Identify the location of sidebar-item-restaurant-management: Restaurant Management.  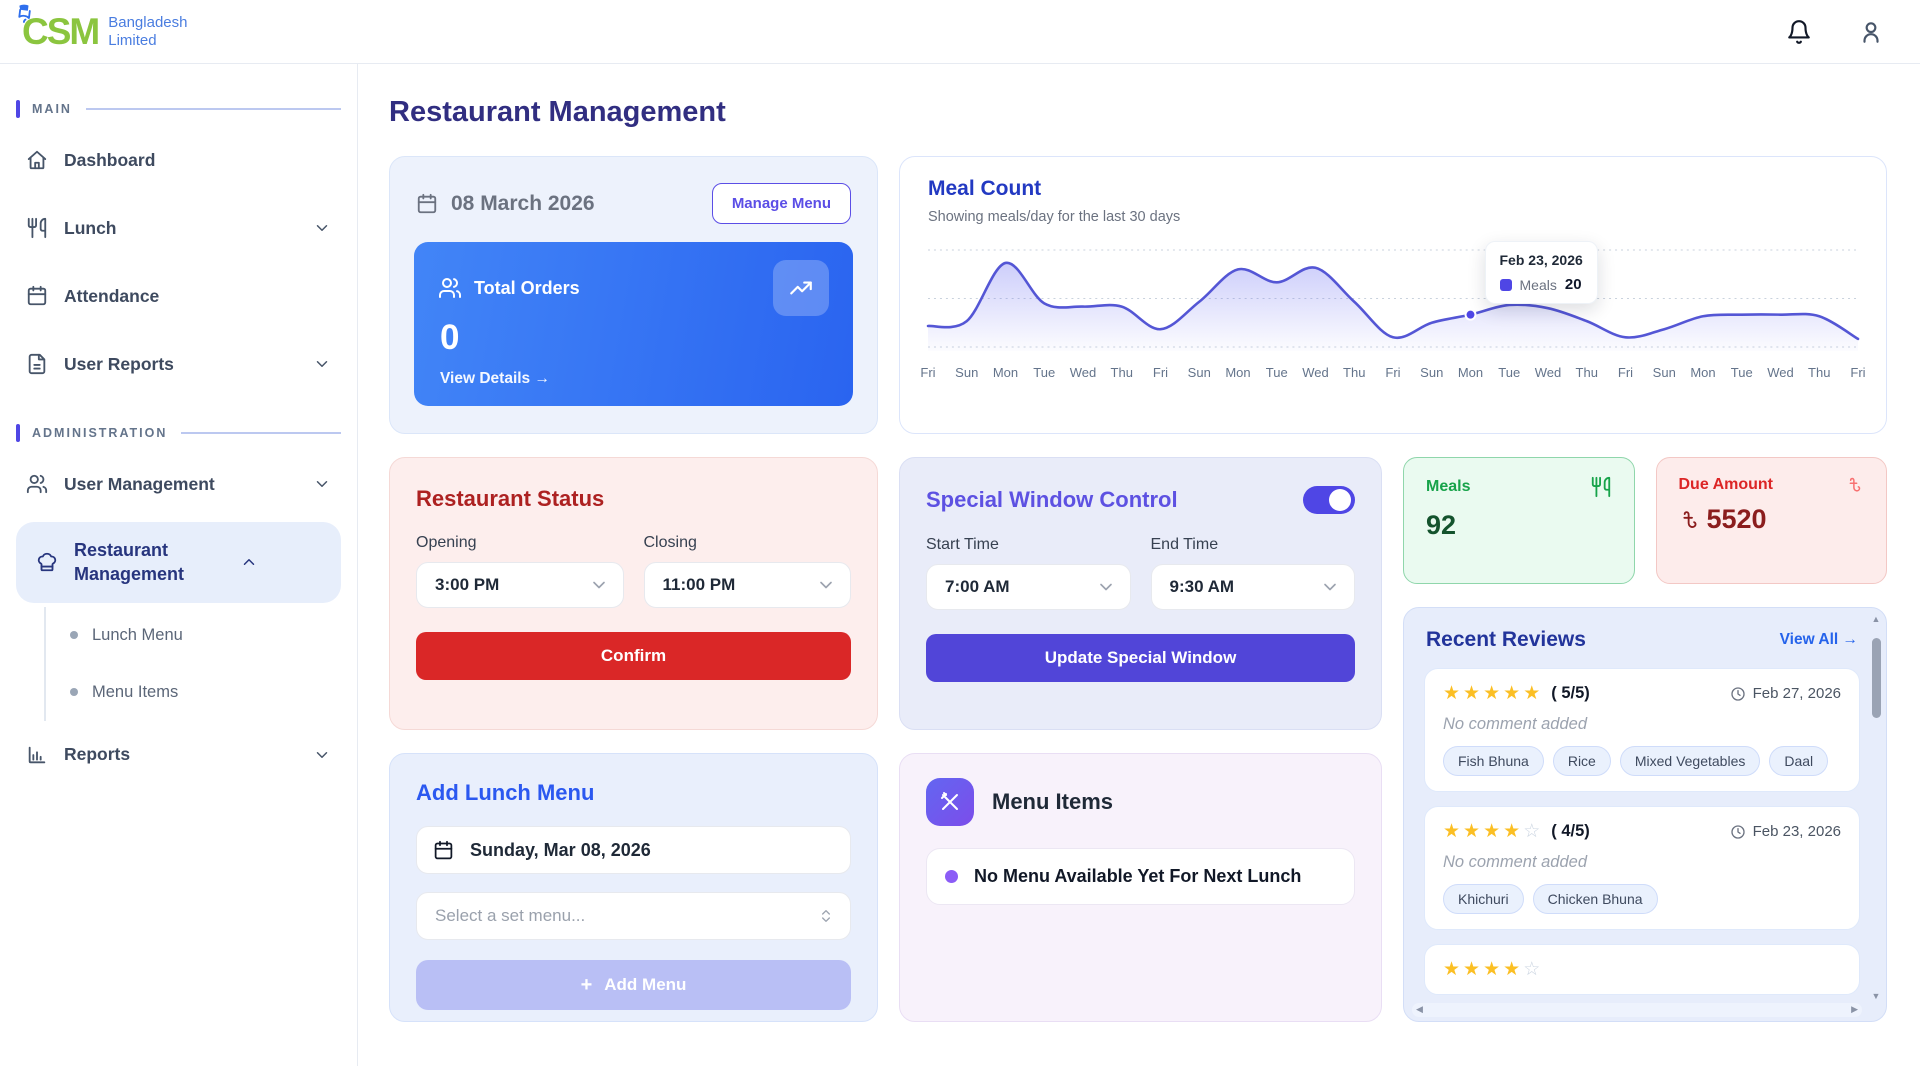
(178, 562).